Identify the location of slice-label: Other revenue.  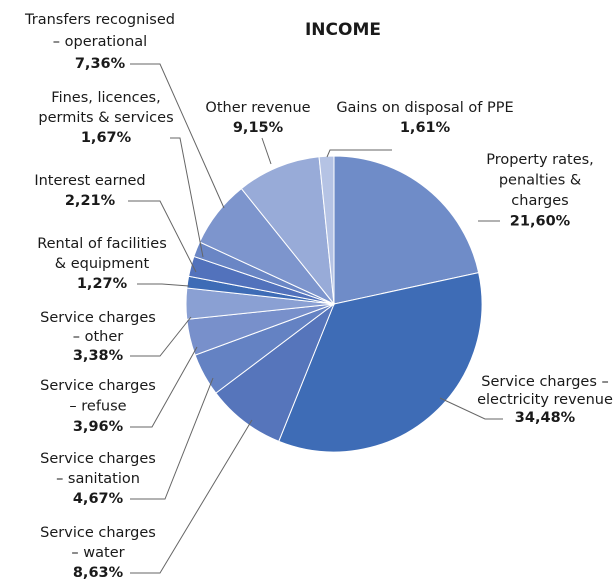
(257, 108).